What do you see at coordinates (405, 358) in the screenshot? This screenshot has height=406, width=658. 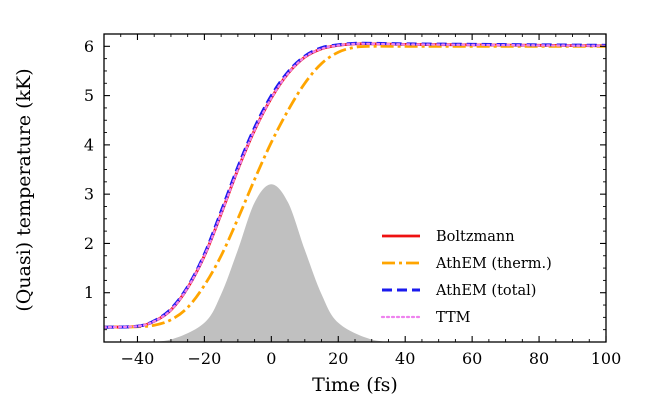 I see `x-tick-label: 40` at bounding box center [405, 358].